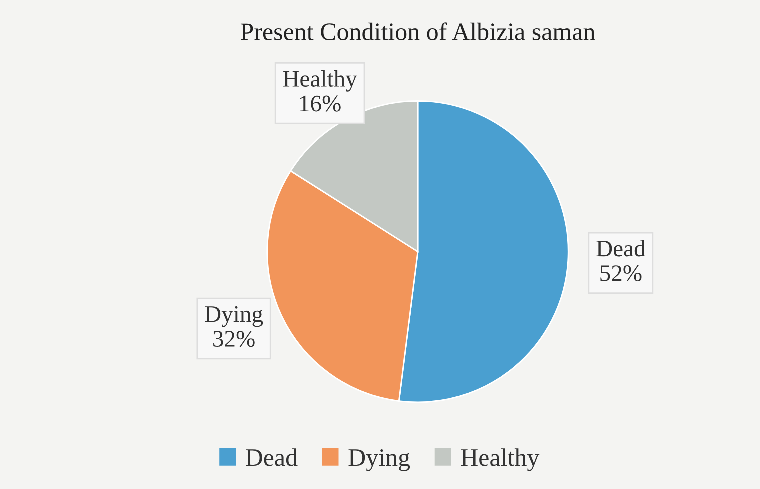  Describe the element at coordinates (500, 460) in the screenshot. I see `legend-label: Healthy` at that location.